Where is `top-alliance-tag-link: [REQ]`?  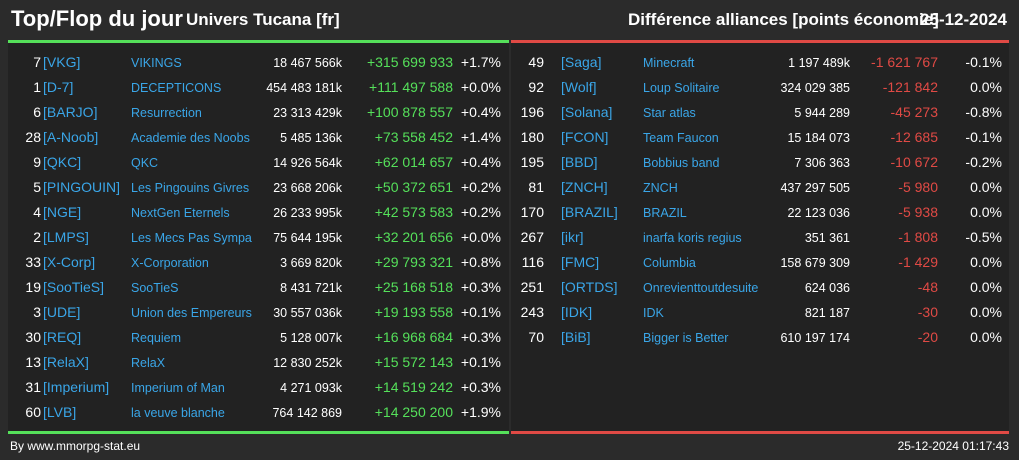 top-alliance-tag-link: [REQ] is located at coordinates (62, 337).